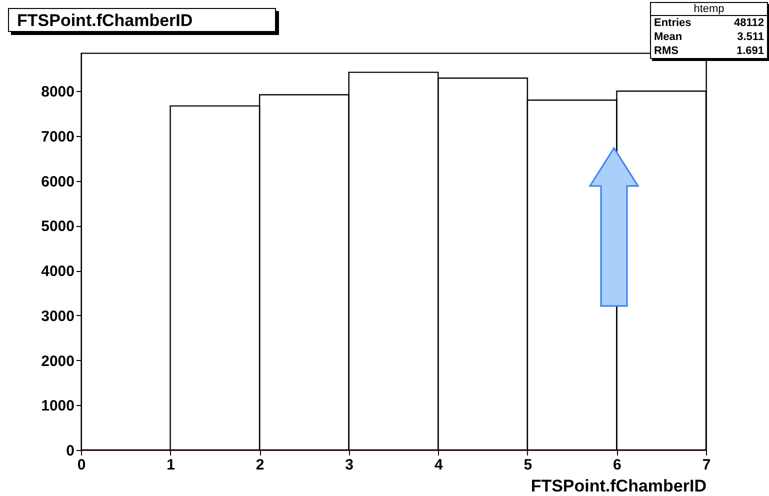 This screenshot has width=769, height=496. I want to click on y-tick-label: 2000, so click(57, 361).